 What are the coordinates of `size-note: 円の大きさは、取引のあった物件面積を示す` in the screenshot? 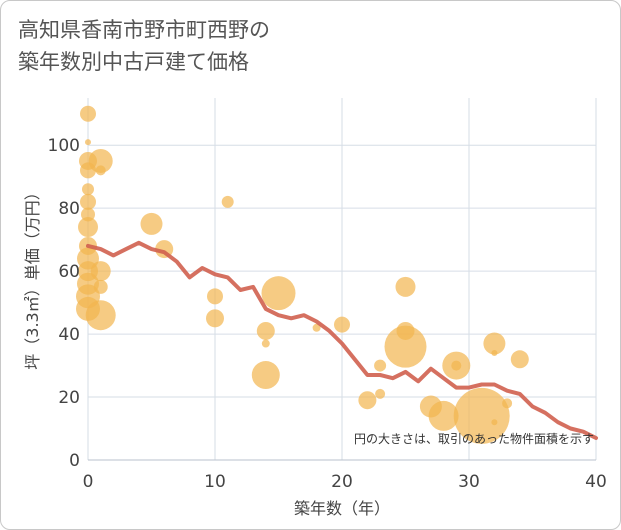 It's located at (474, 438).